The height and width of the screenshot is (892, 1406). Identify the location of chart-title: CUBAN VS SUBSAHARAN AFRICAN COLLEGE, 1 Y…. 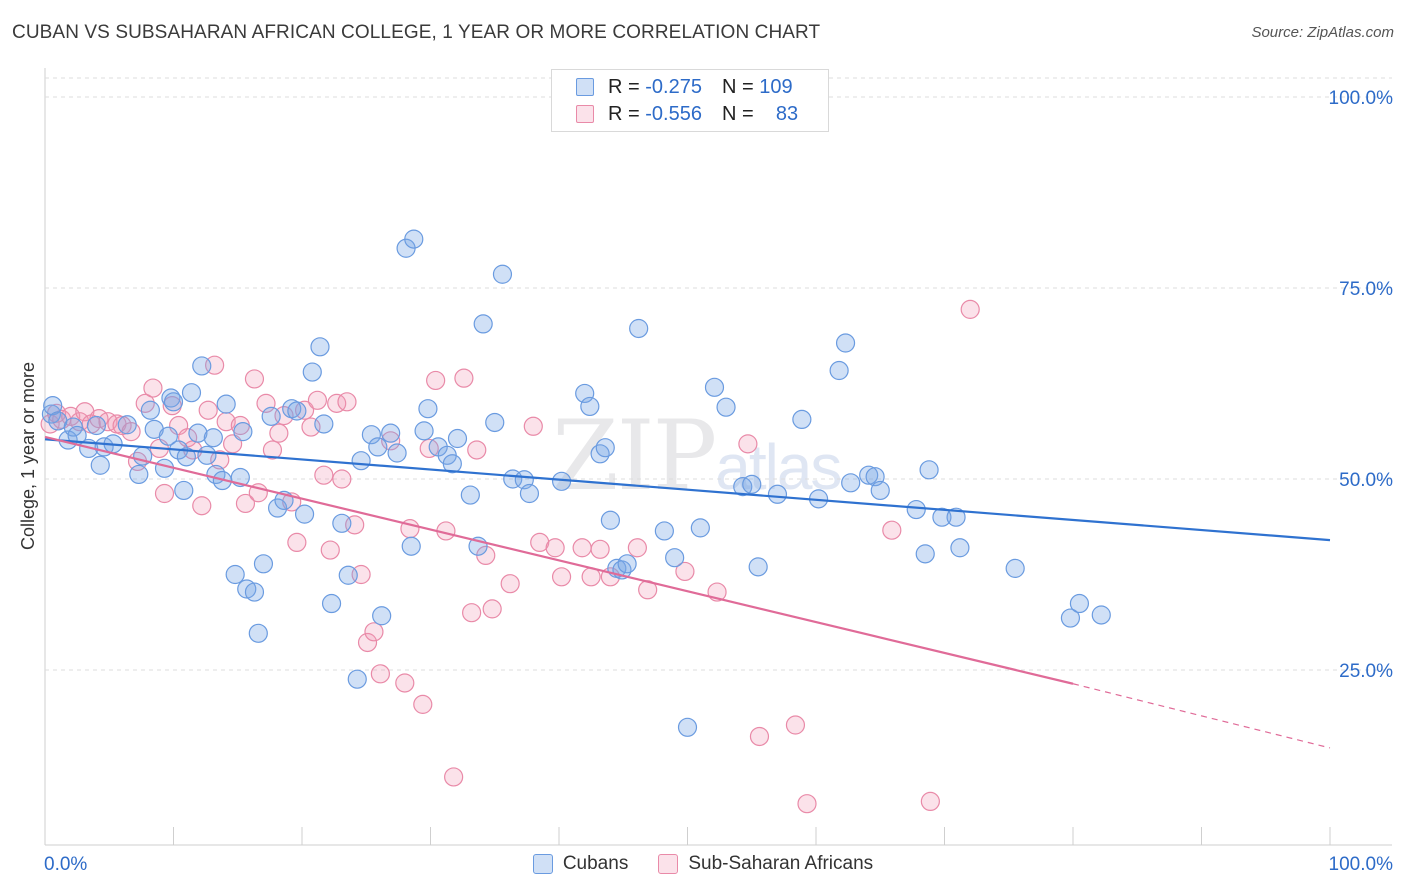
(416, 32).